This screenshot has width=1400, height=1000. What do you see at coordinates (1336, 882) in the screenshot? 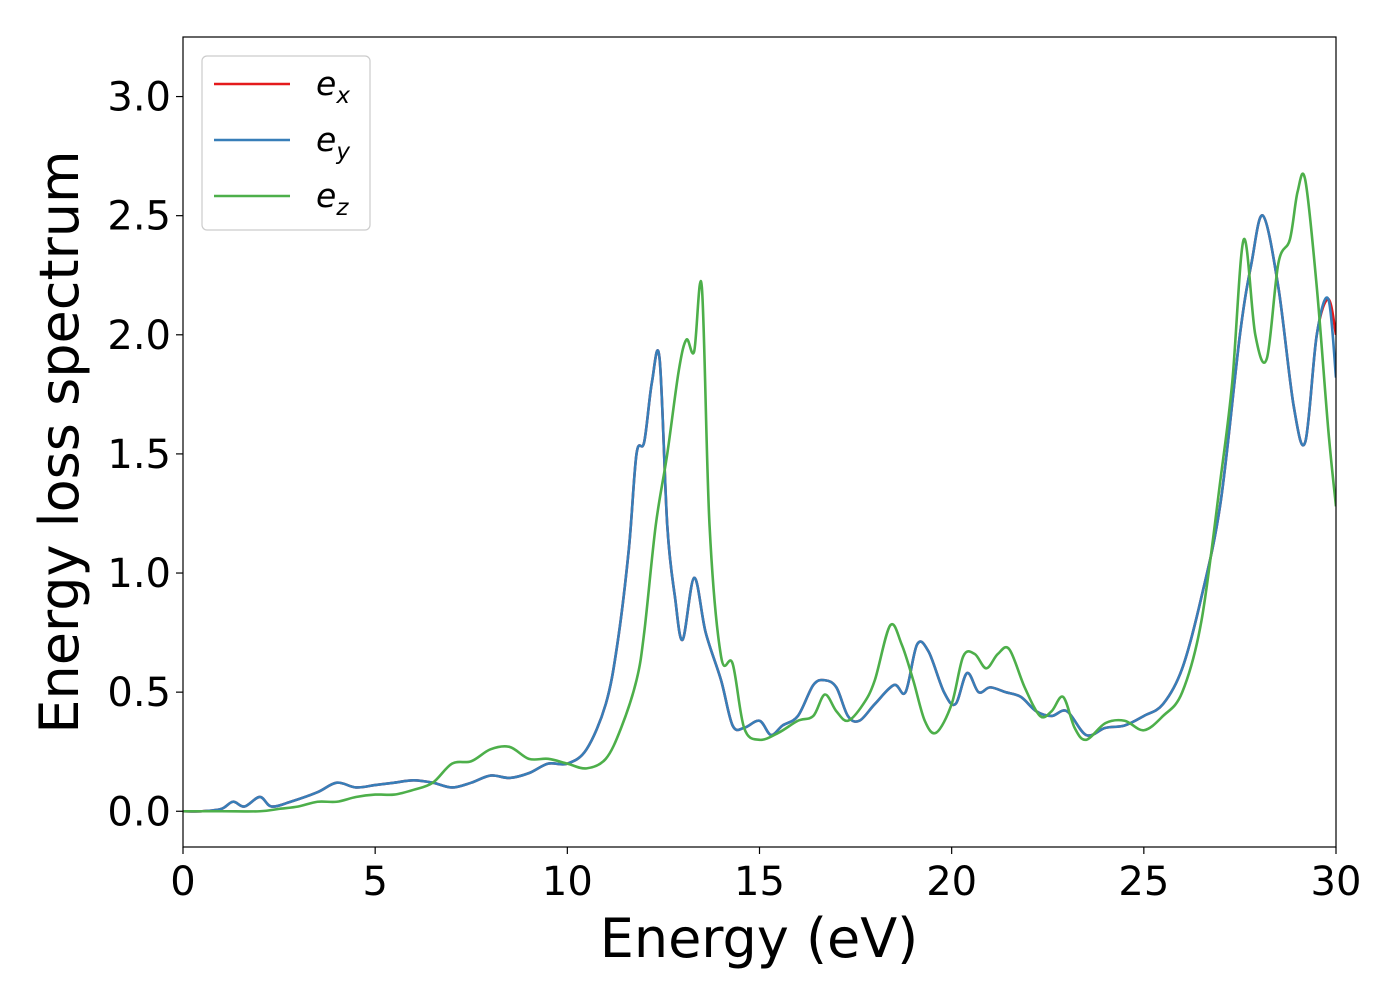
I see `x-tick-label: 30` at bounding box center [1336, 882].